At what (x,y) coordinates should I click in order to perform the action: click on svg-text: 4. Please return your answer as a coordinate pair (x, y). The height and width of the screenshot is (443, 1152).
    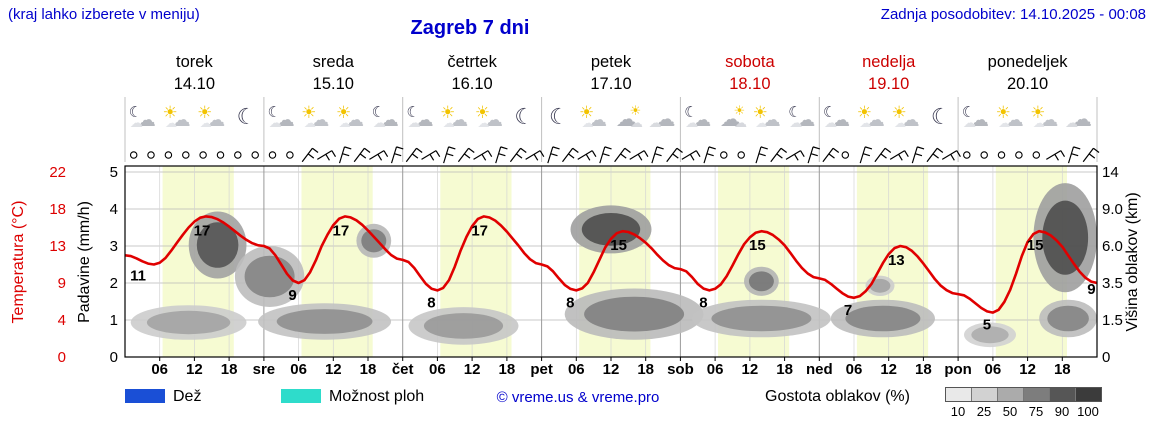
    Looking at the image, I should click on (114, 209).